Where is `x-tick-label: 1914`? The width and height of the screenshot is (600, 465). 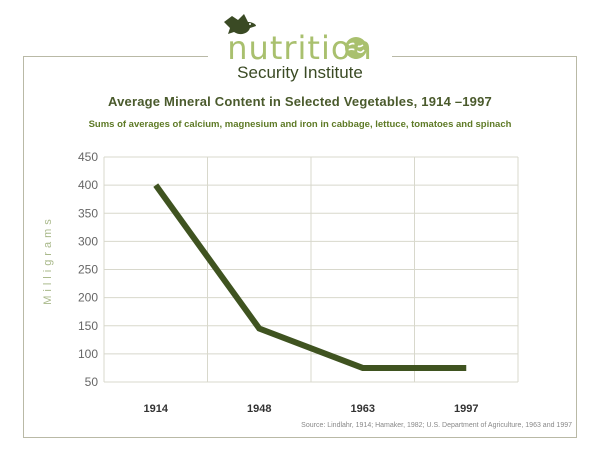 x-tick-label: 1914 is located at coordinates (156, 409).